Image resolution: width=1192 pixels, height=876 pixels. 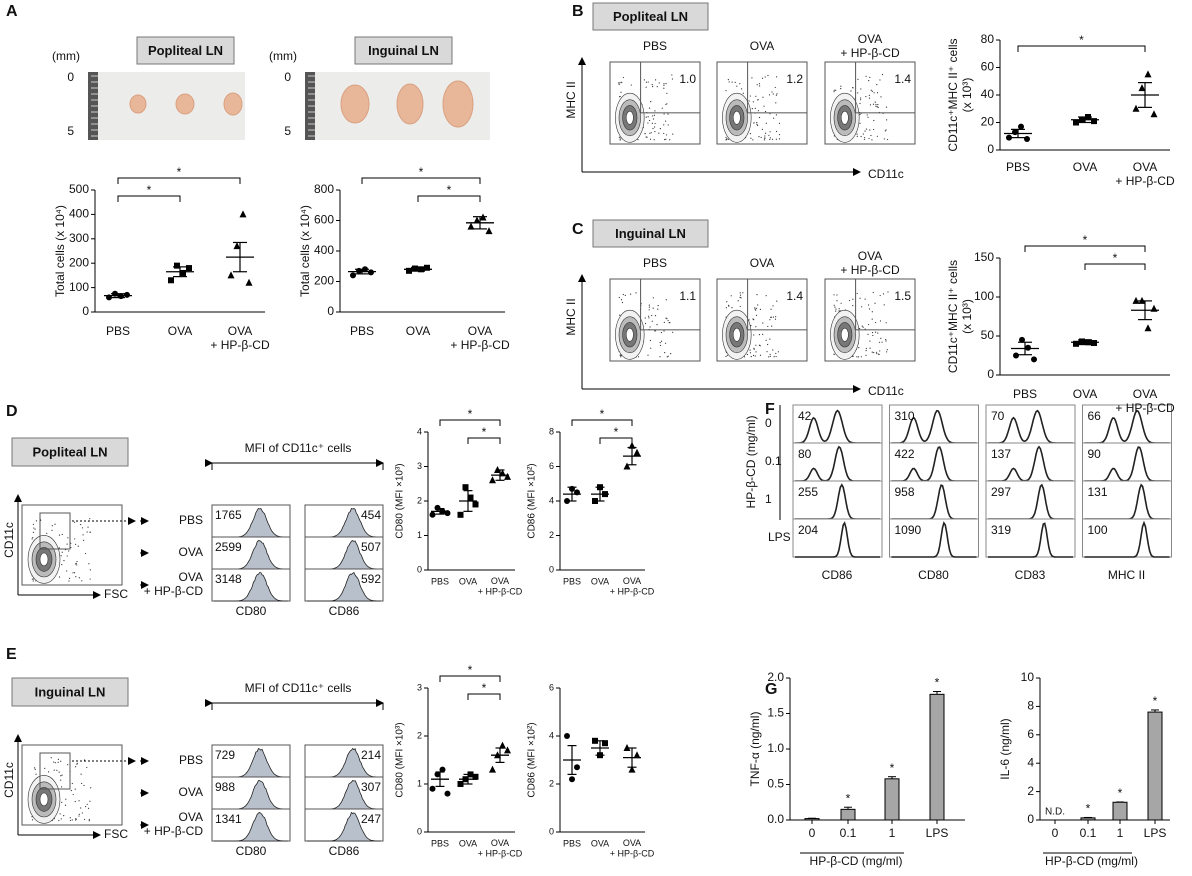 I want to click on histogram, so click(x=344, y=586).